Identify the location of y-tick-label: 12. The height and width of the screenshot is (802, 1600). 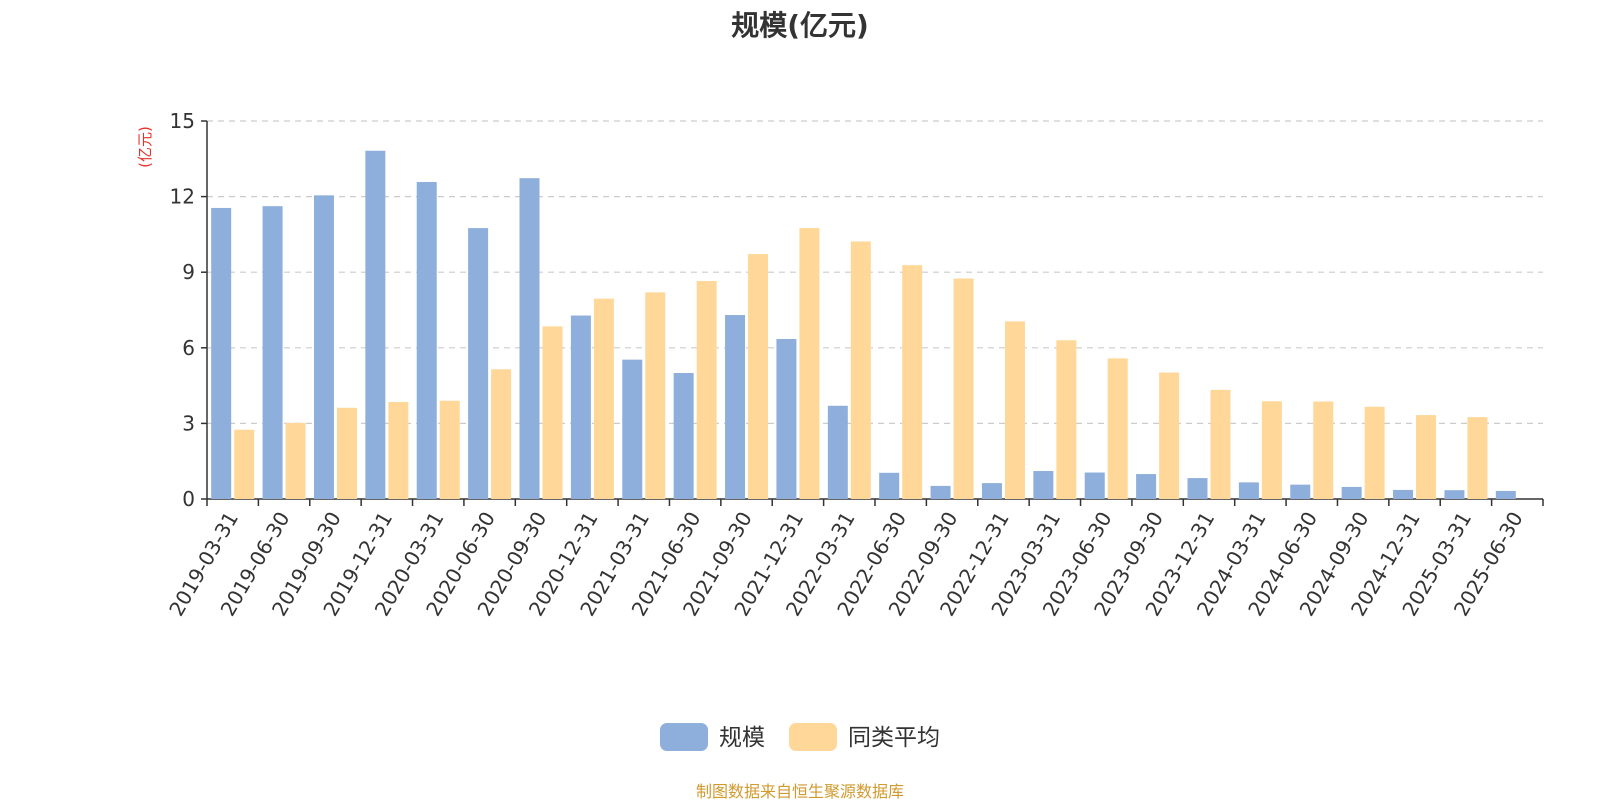
(182, 197).